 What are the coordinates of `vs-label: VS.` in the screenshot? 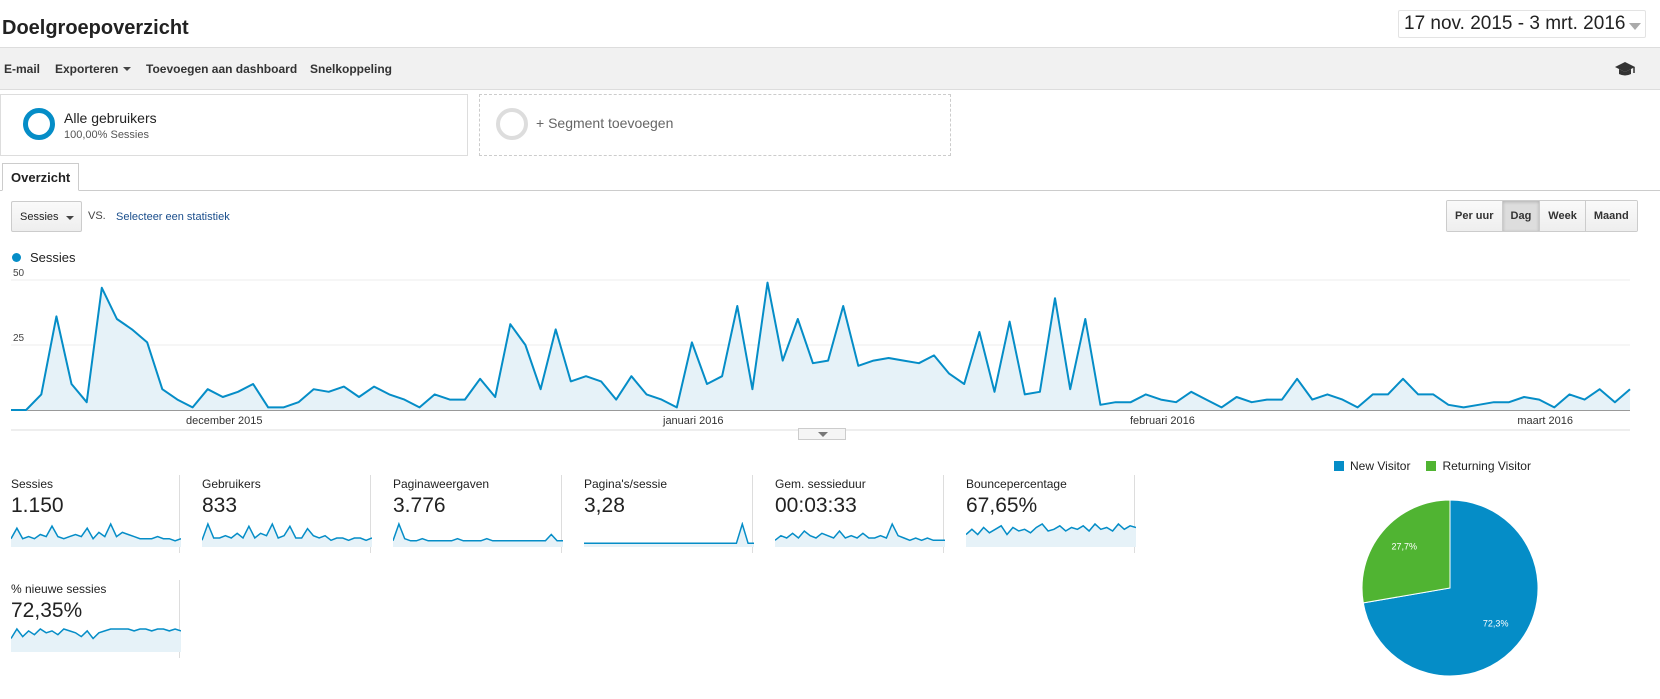 It's located at (97, 216).